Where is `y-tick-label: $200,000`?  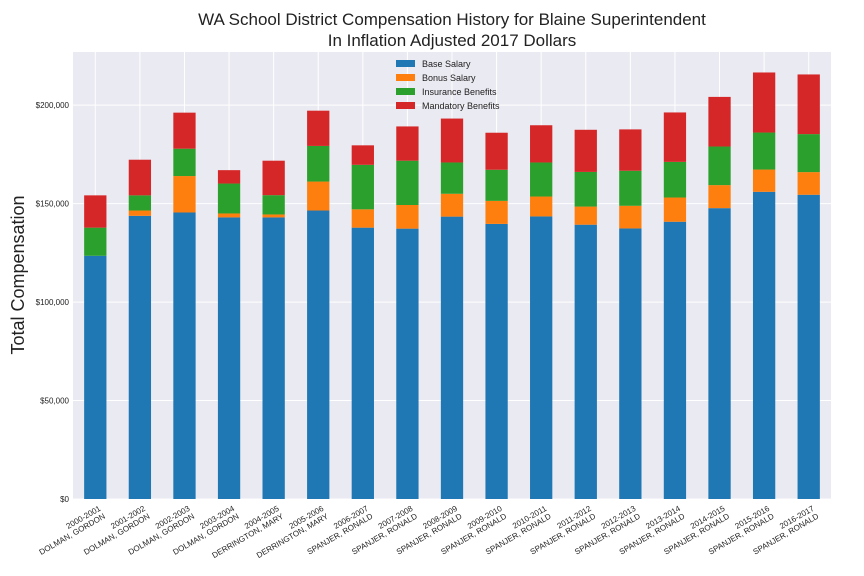
y-tick-label: $200,000 is located at coordinates (53, 105).